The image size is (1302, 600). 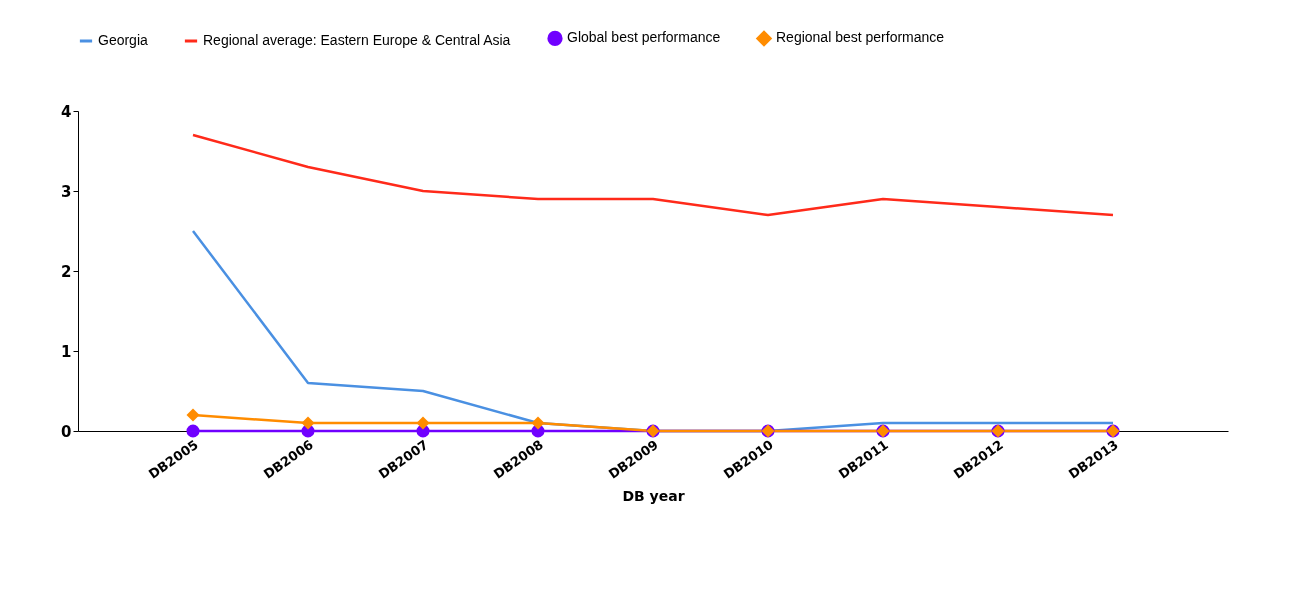 What do you see at coordinates (66, 351) in the screenshot?
I see `y-tick-label: 1` at bounding box center [66, 351].